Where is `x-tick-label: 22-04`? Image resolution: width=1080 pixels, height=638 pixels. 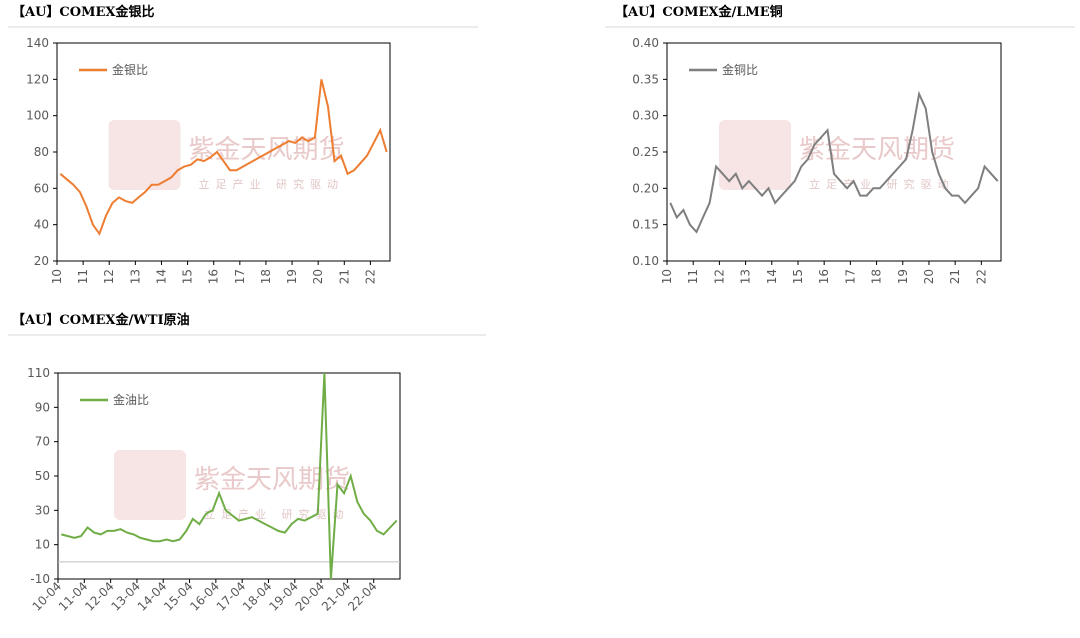
x-tick-label: 22-04 is located at coordinates (362, 596).